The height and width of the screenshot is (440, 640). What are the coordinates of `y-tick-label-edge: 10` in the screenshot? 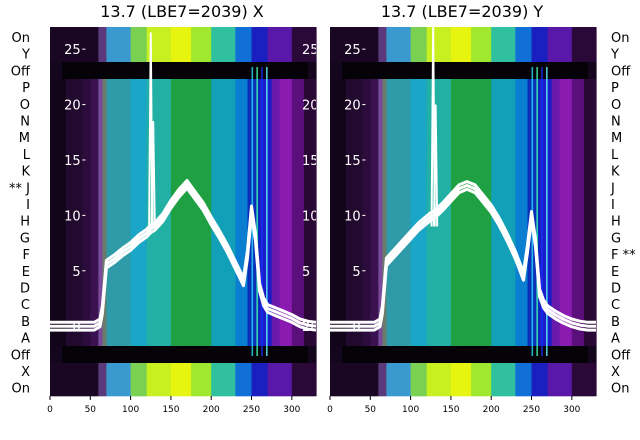 It's located at (310, 216).